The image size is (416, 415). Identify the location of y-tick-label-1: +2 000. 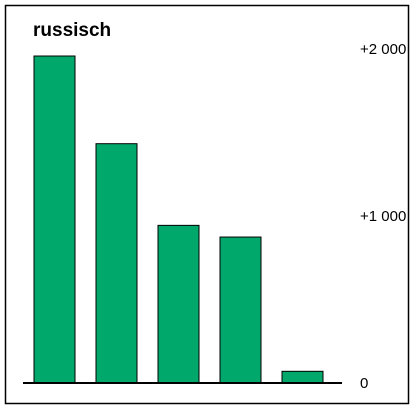
(383, 49).